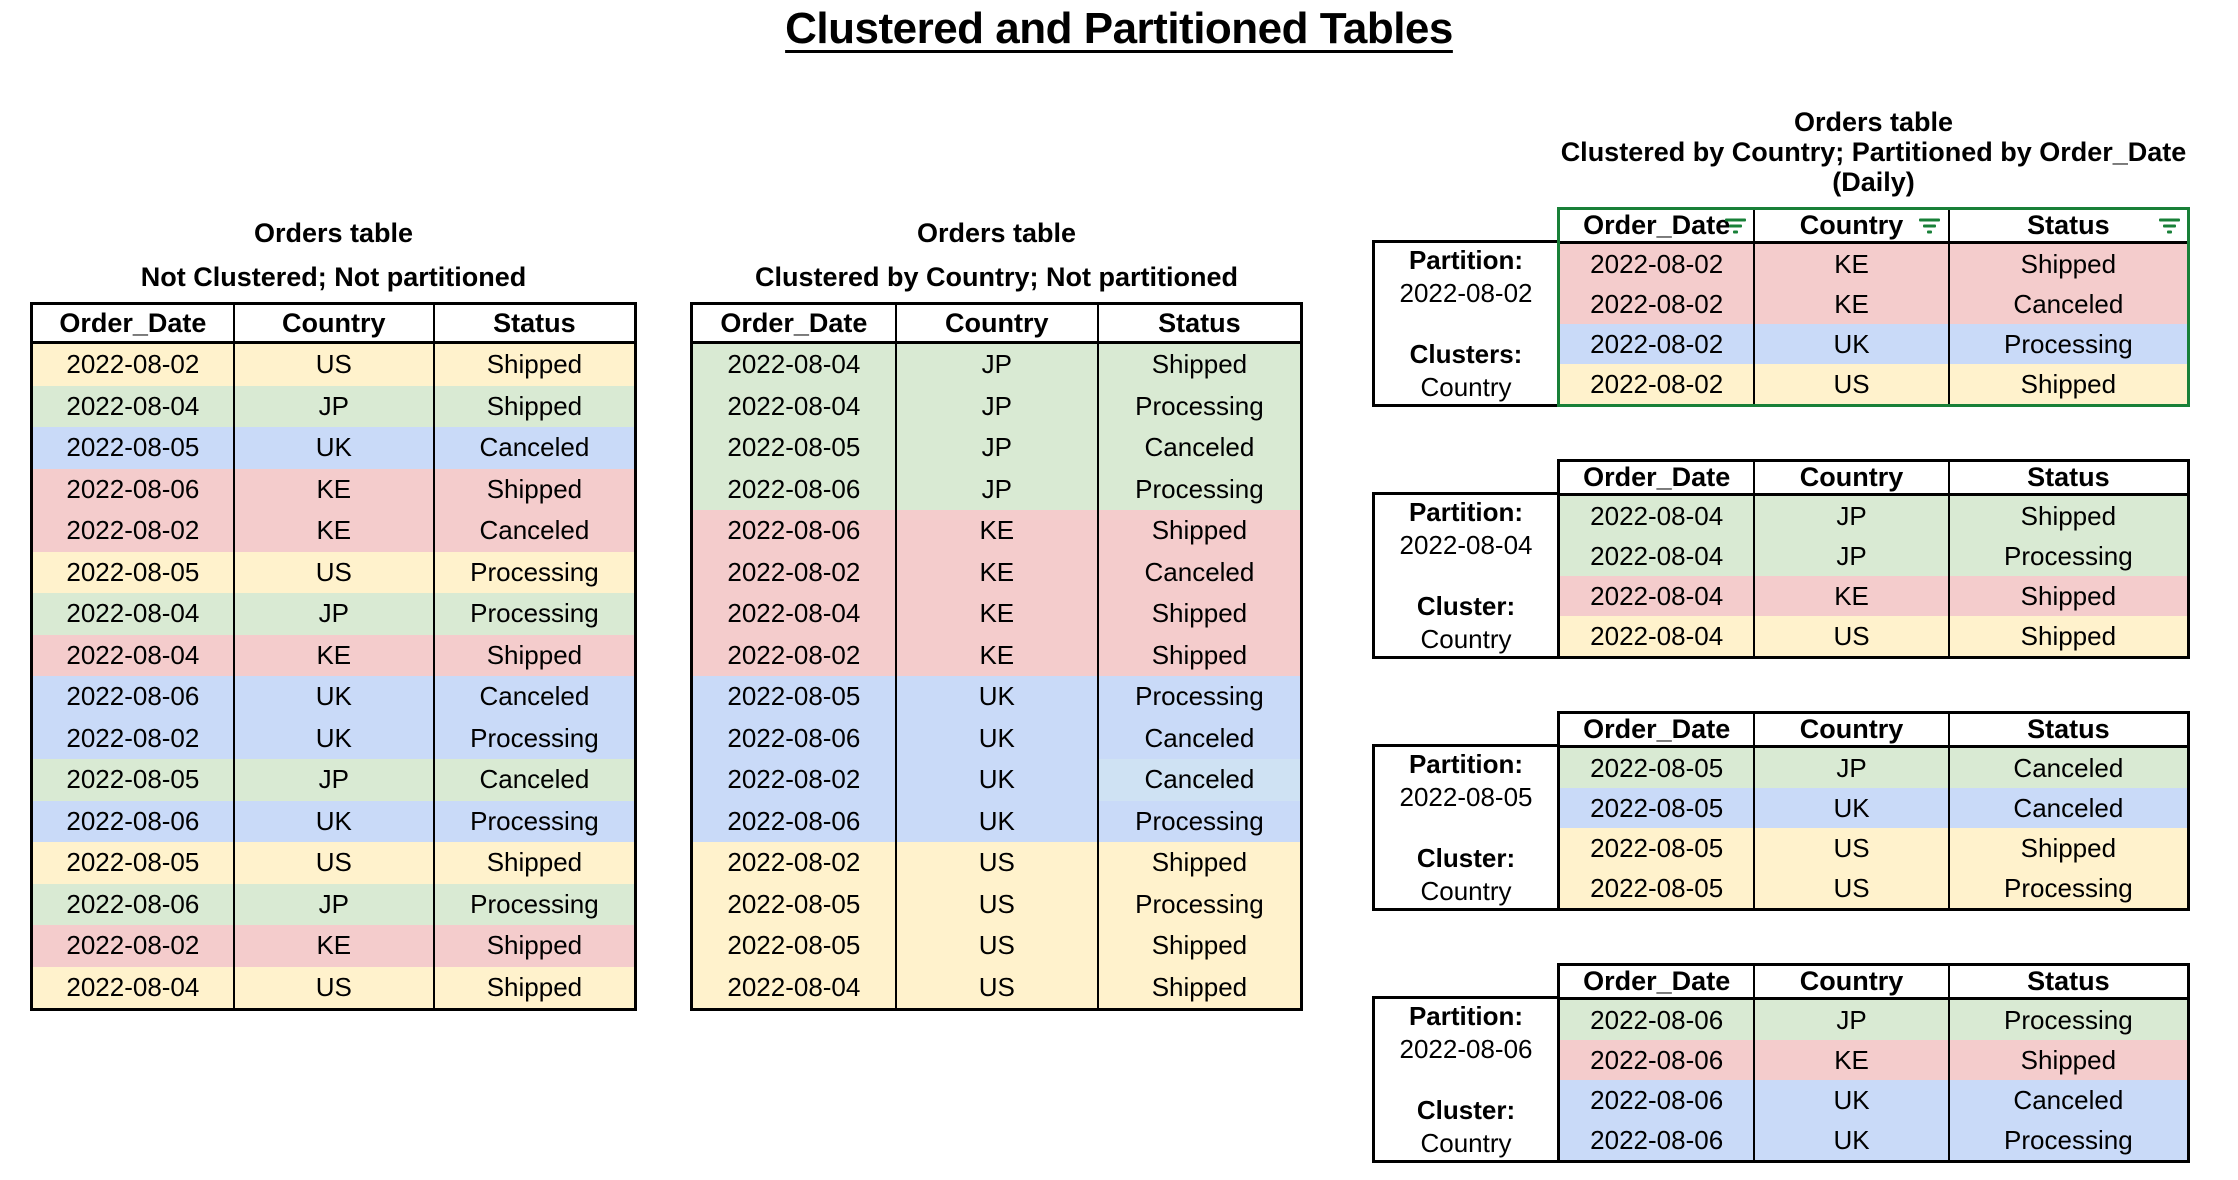 This screenshot has width=2238, height=1180. What do you see at coordinates (996, 277) in the screenshot?
I see `table-subtitle: Clustered by Country; Not partitioned` at bounding box center [996, 277].